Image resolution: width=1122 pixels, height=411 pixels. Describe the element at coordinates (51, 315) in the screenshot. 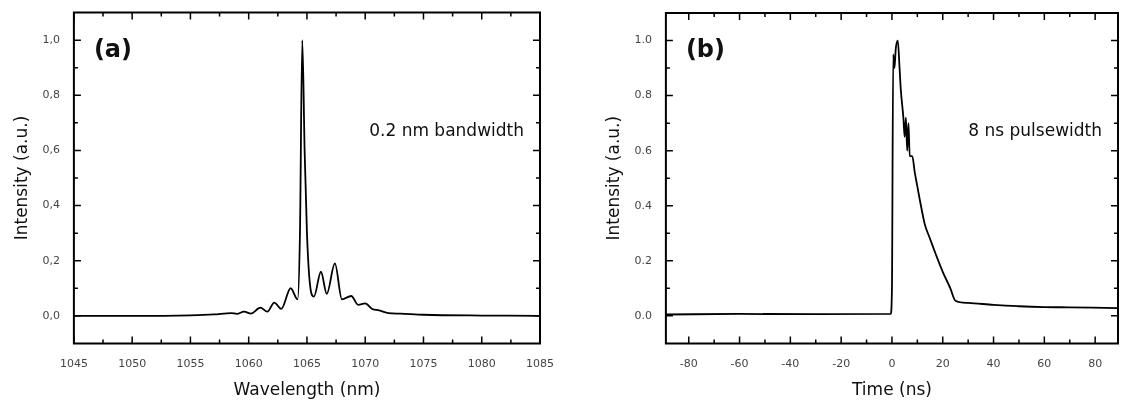

I see `y-tick-label: 0,0` at that location.